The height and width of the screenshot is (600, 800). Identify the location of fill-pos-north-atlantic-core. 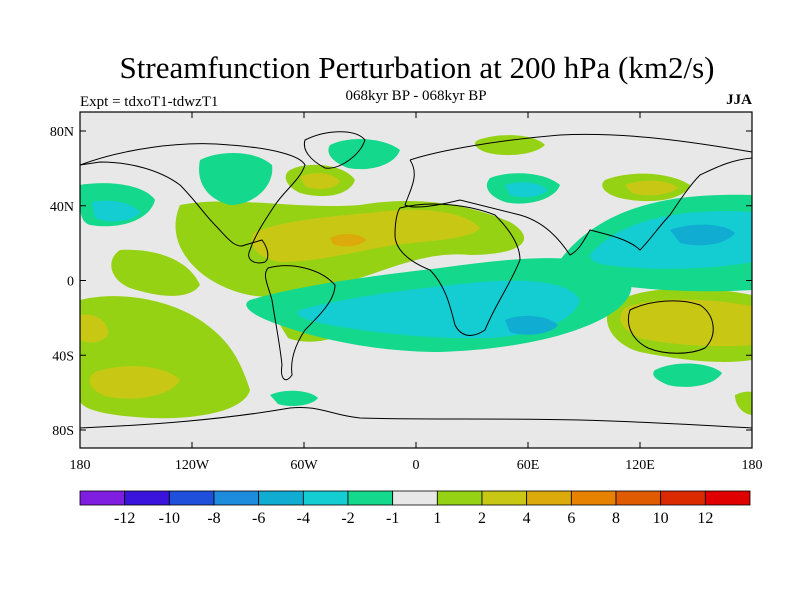
(320, 181).